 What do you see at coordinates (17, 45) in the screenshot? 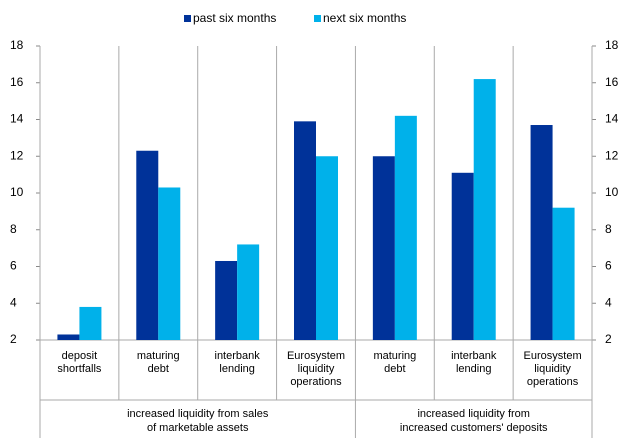
I see `y-tick-label: 18` at bounding box center [17, 45].